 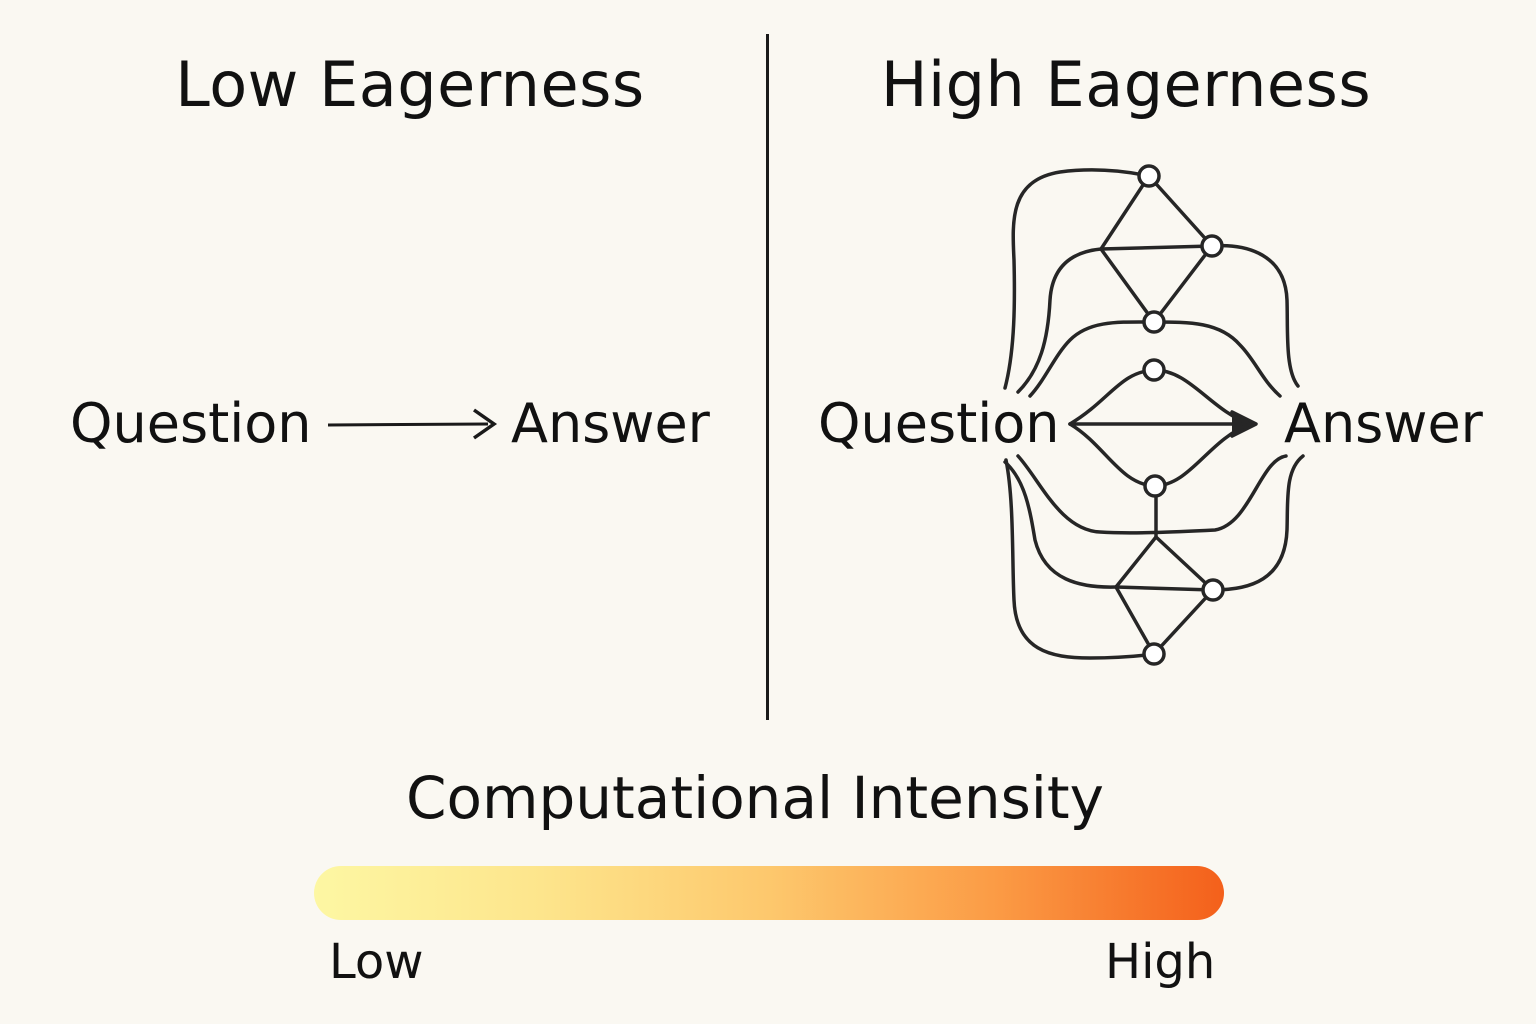 I want to click on outer-top-arc, so click(x=1077, y=279).